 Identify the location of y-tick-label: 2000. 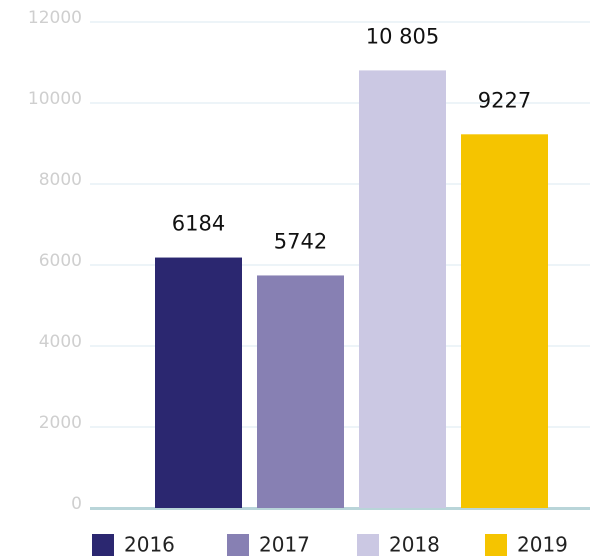
(60, 423).